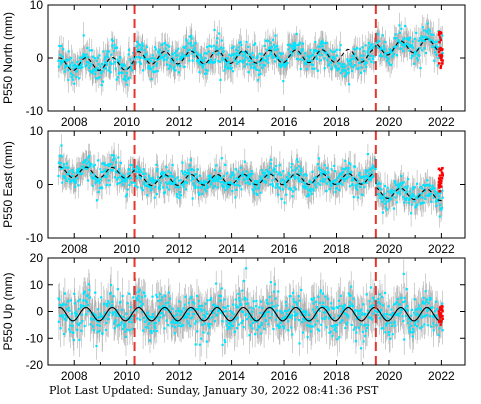 The width and height of the screenshot is (481, 404). What do you see at coordinates (35, 111) in the screenshot?
I see `y-tick-label: -10` at bounding box center [35, 111].